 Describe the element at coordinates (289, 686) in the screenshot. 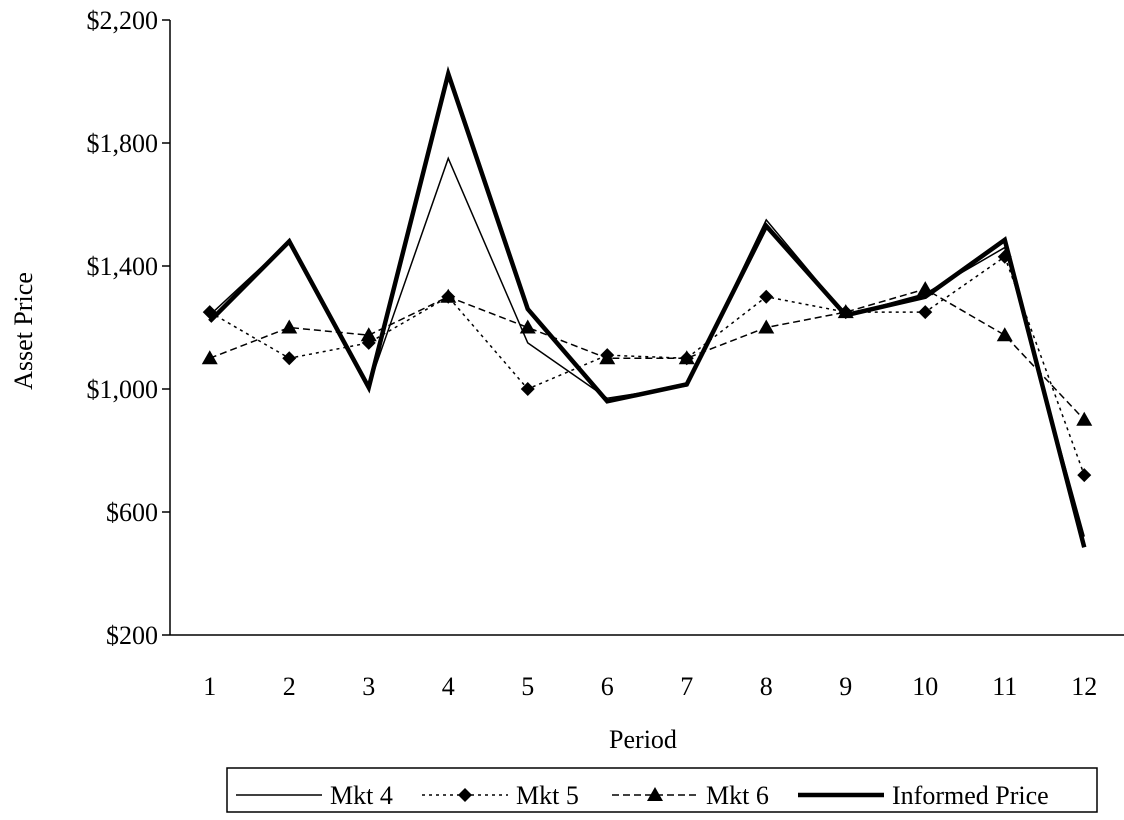

I see `x-tick-label: 2` at that location.